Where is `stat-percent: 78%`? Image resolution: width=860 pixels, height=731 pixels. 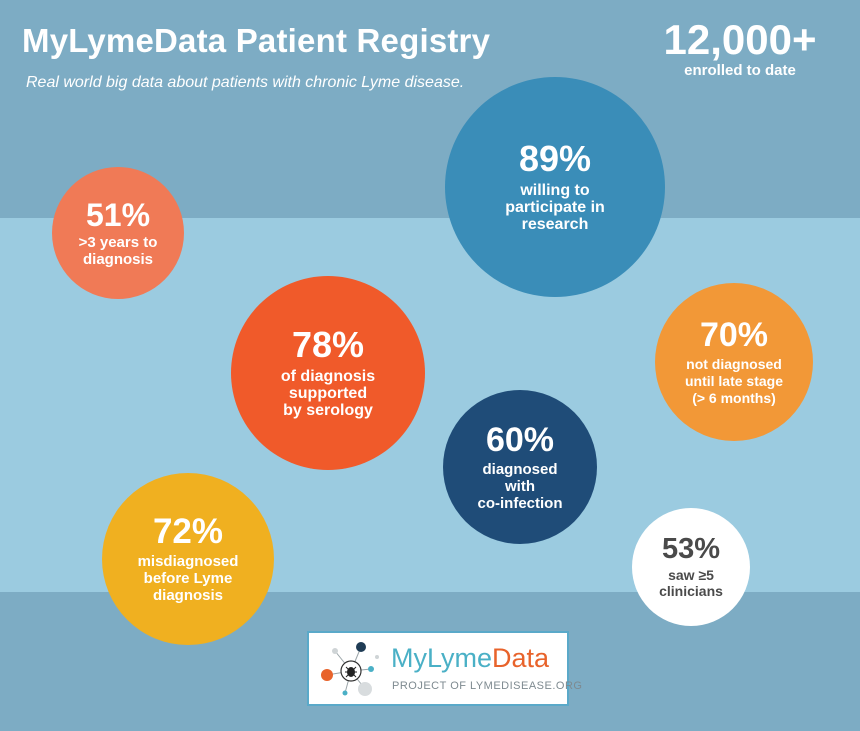 stat-percent: 78% is located at coordinates (328, 344).